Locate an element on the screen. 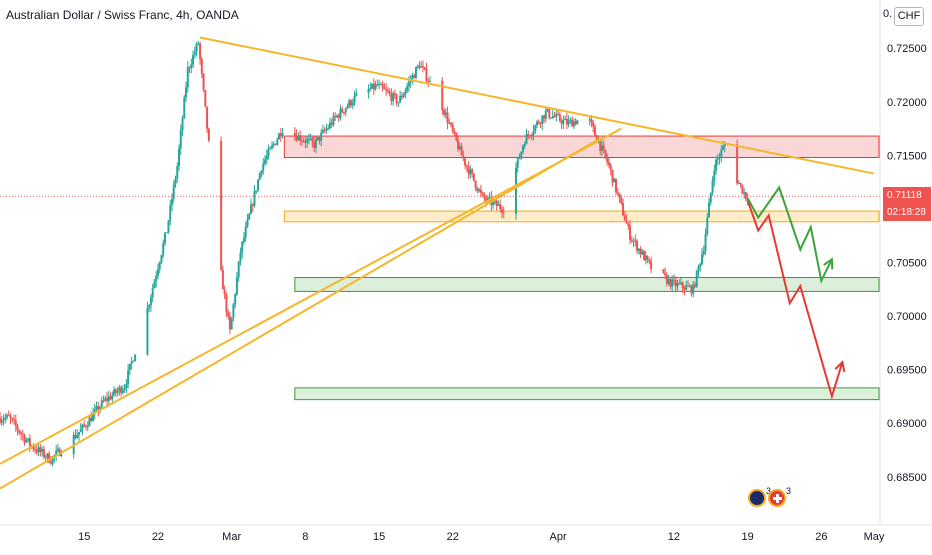  y-tick-label: 0.72000 is located at coordinates (907, 103).